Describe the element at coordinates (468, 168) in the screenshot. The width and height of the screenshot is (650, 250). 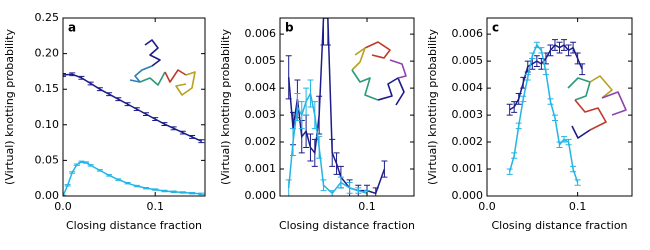
I see `y-tick-label: 0.001` at that location.